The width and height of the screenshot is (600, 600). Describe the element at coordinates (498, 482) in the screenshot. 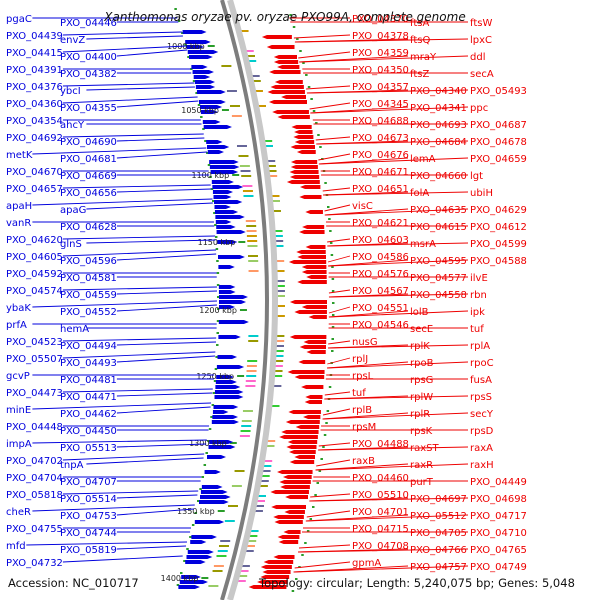

I see `reverse-gene-label: PXO_04449` at that location.